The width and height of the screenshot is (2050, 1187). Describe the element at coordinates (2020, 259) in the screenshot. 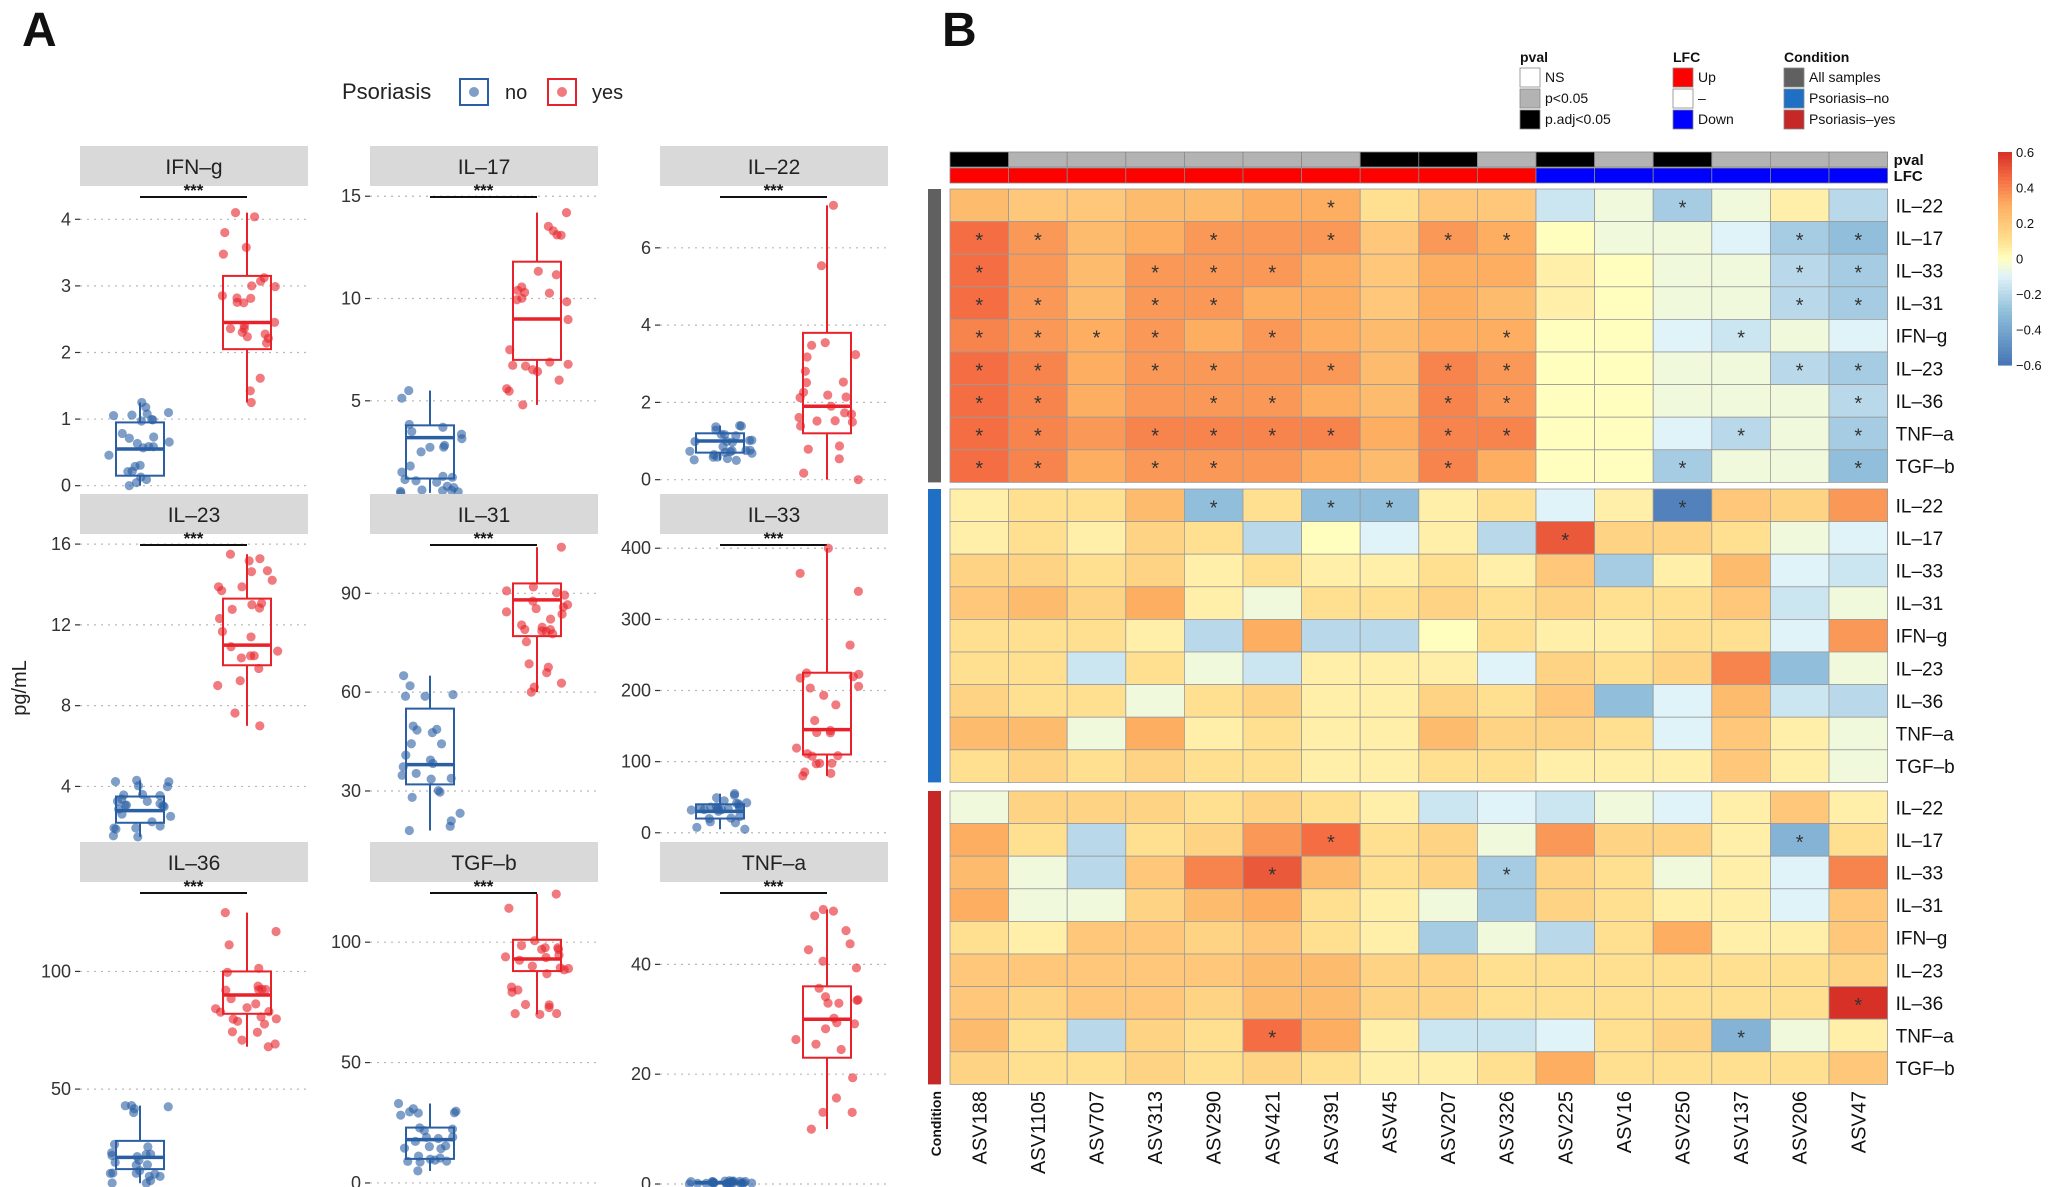

I see `colorbar: 0.6 0.4 0.2 0 −0.2 −0.4 −0.6` at that location.